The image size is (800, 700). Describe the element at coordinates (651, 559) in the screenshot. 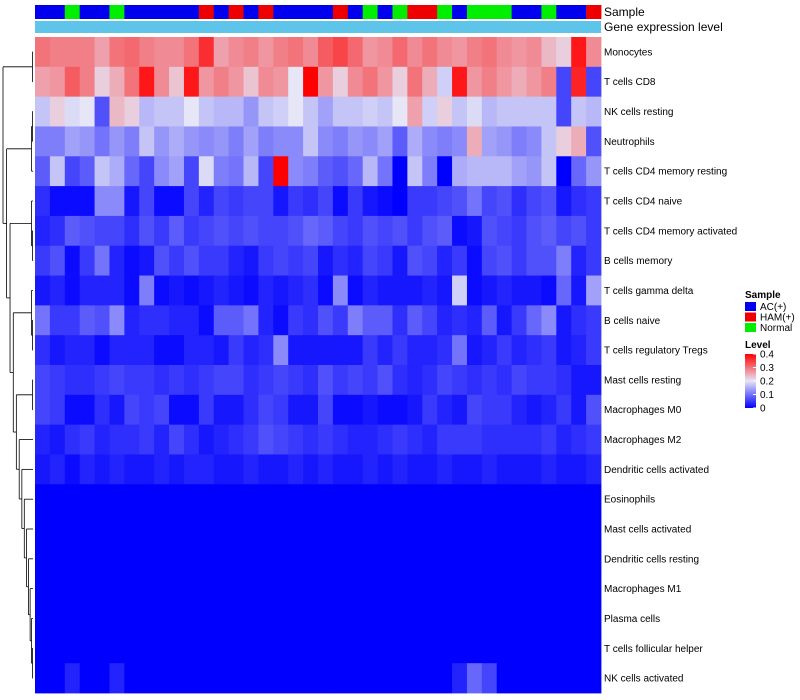

I see `row-label: Dendritic cells resting` at that location.